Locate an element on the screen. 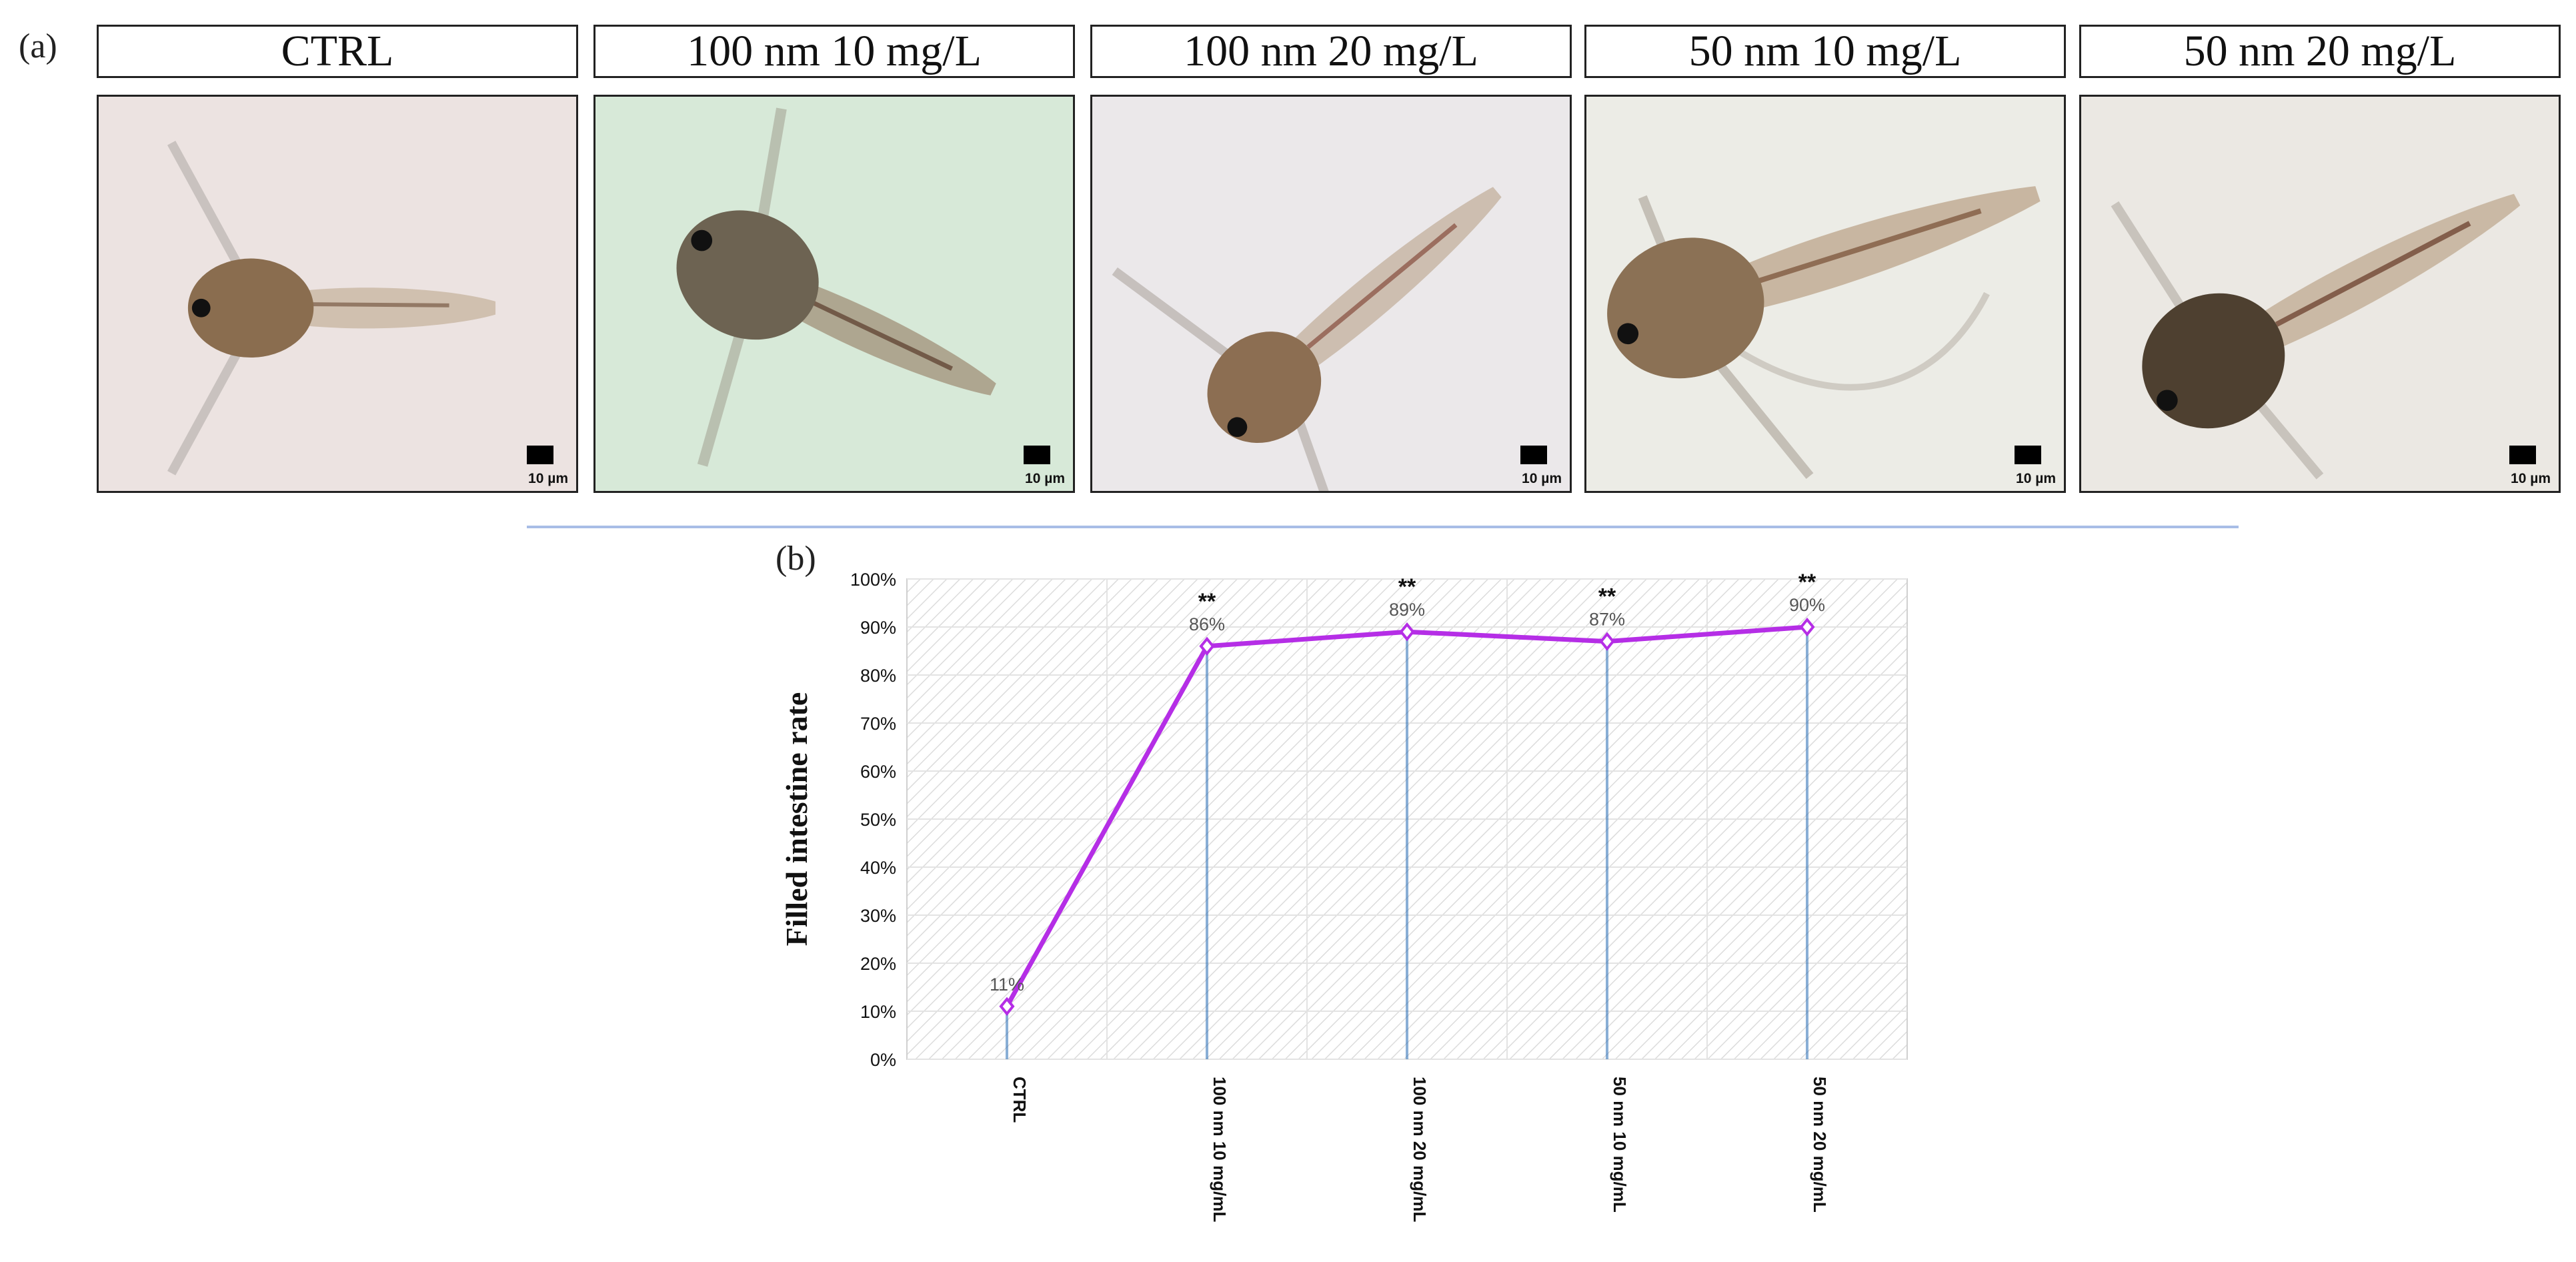 The image size is (2576, 1262). micrograph-100nm-20: 10 µm is located at coordinates (1331, 294).